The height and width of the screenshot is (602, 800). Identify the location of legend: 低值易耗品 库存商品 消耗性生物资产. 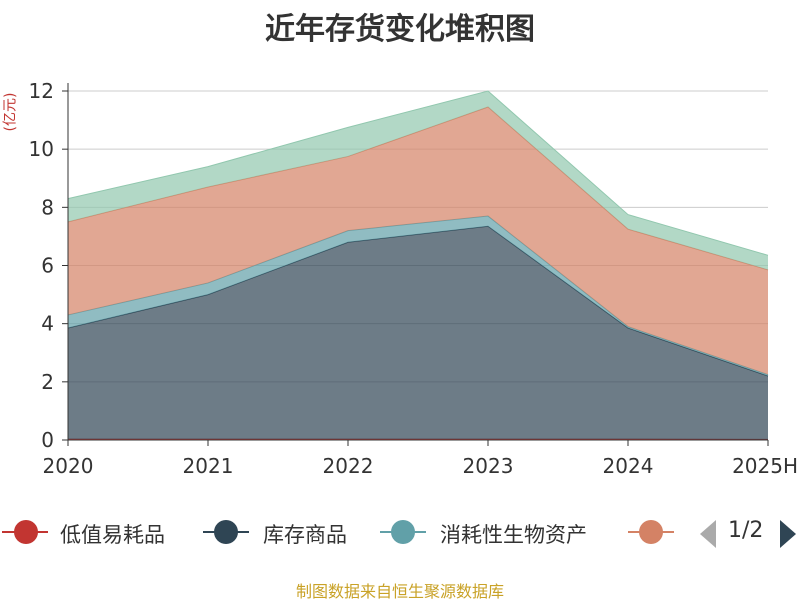
(400, 532).